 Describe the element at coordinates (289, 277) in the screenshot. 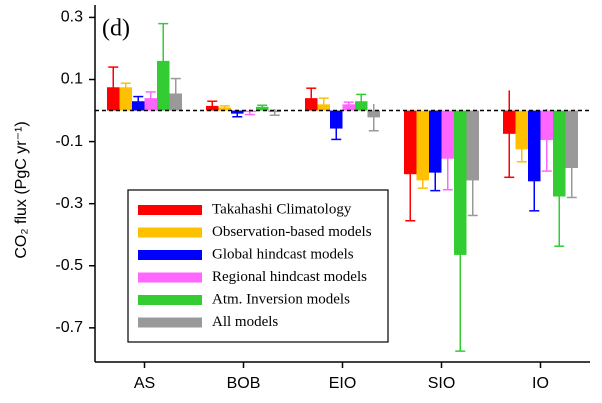

I see `legend-label: Regional hindcast models` at that location.